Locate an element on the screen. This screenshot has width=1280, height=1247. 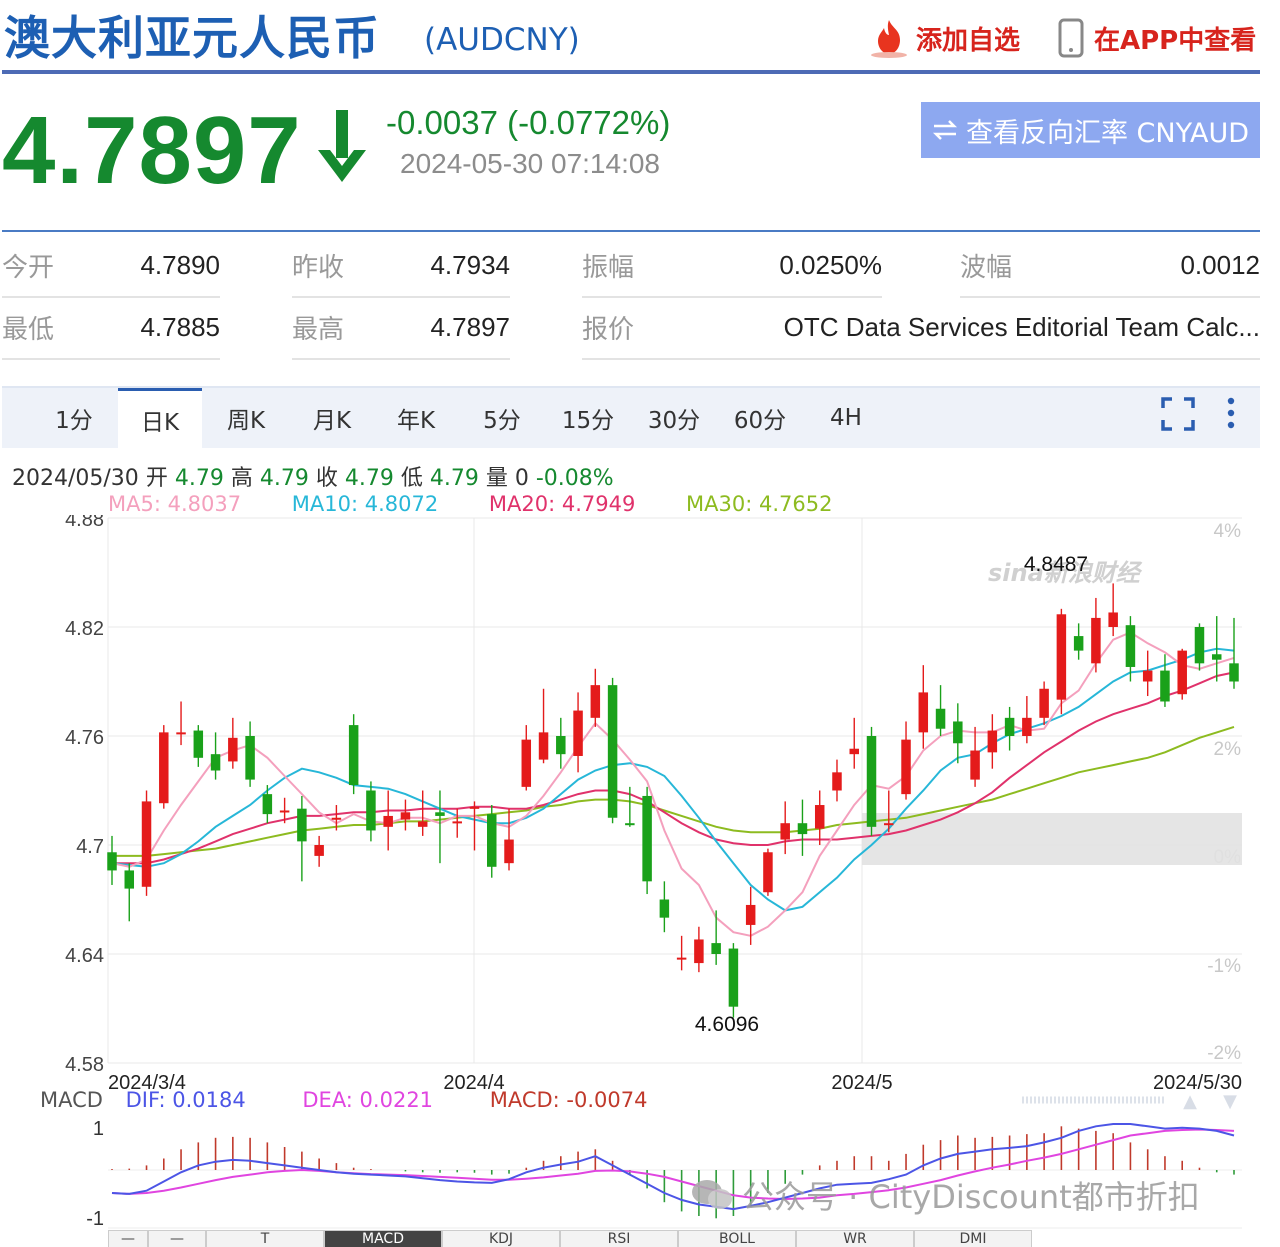
stat-value: 4.7897 is located at coordinates (470, 326).